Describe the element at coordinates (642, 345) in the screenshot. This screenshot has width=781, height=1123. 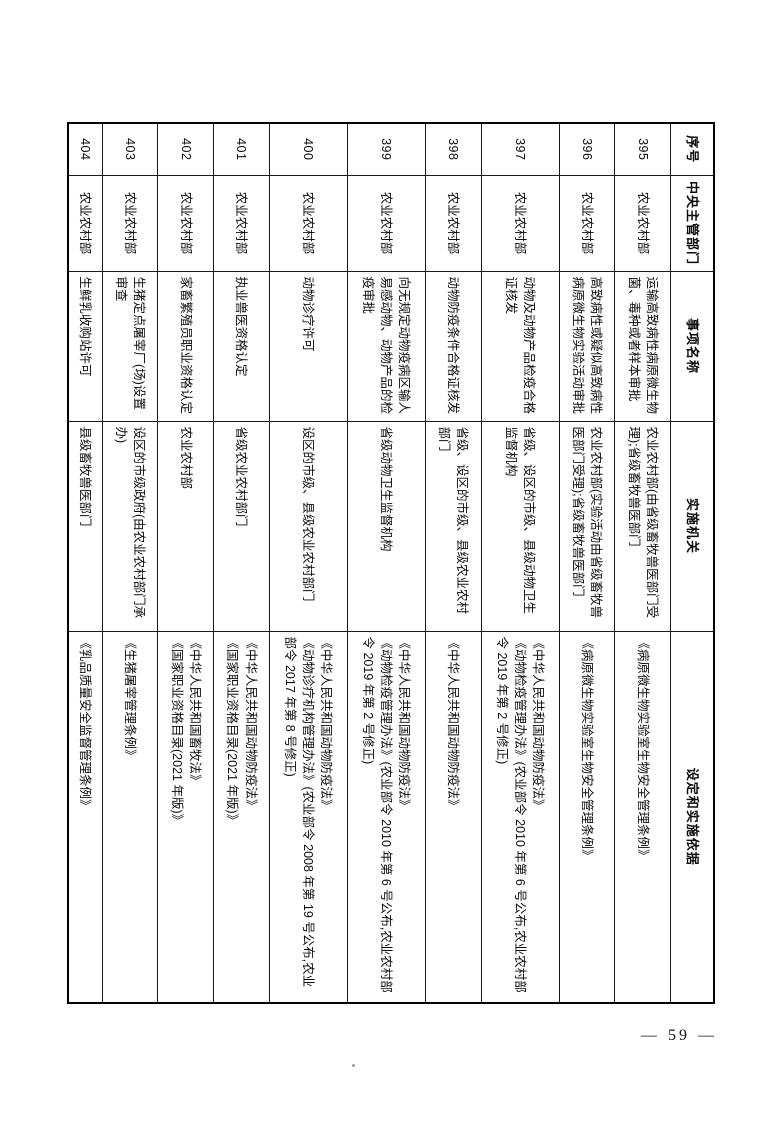
I see `cell-item-name: 运输高致病性病原微生物菌、毒种或者样本审批` at that location.